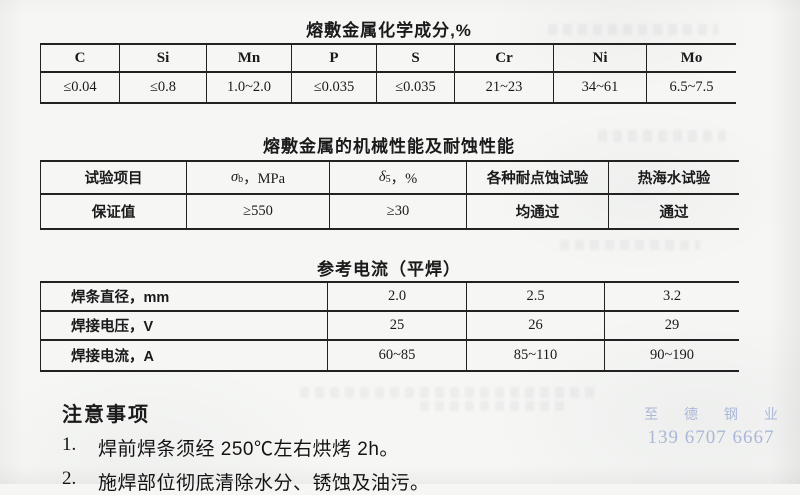 The width and height of the screenshot is (800, 495). I want to click on chem-header-cell: Si, so click(162, 59).